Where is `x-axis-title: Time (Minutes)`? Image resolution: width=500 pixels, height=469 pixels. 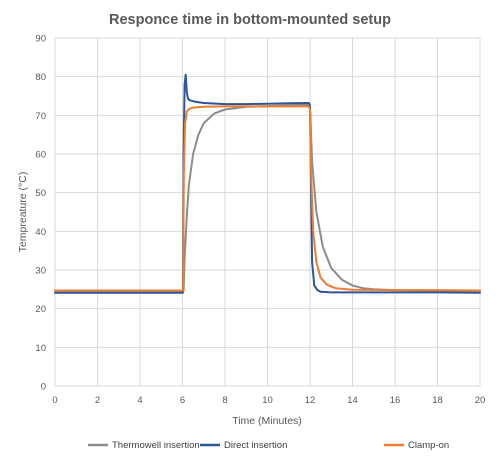
x-axis-title: Time (Minutes) is located at coordinates (267, 421).